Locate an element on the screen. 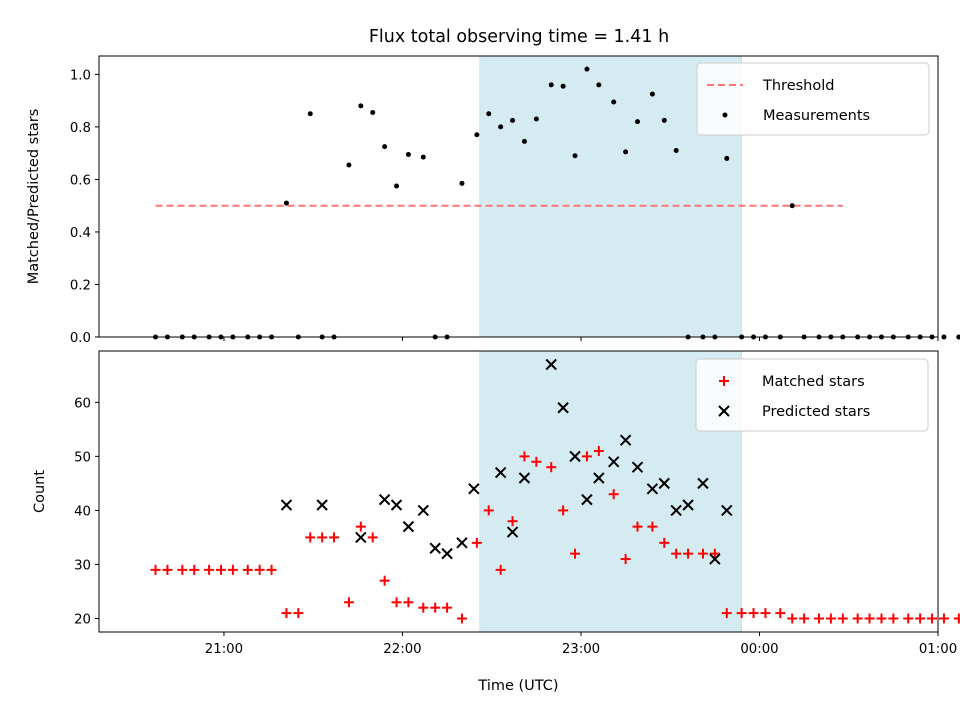 This screenshot has width=960, height=720. legend-label: Matched stars is located at coordinates (813, 382).